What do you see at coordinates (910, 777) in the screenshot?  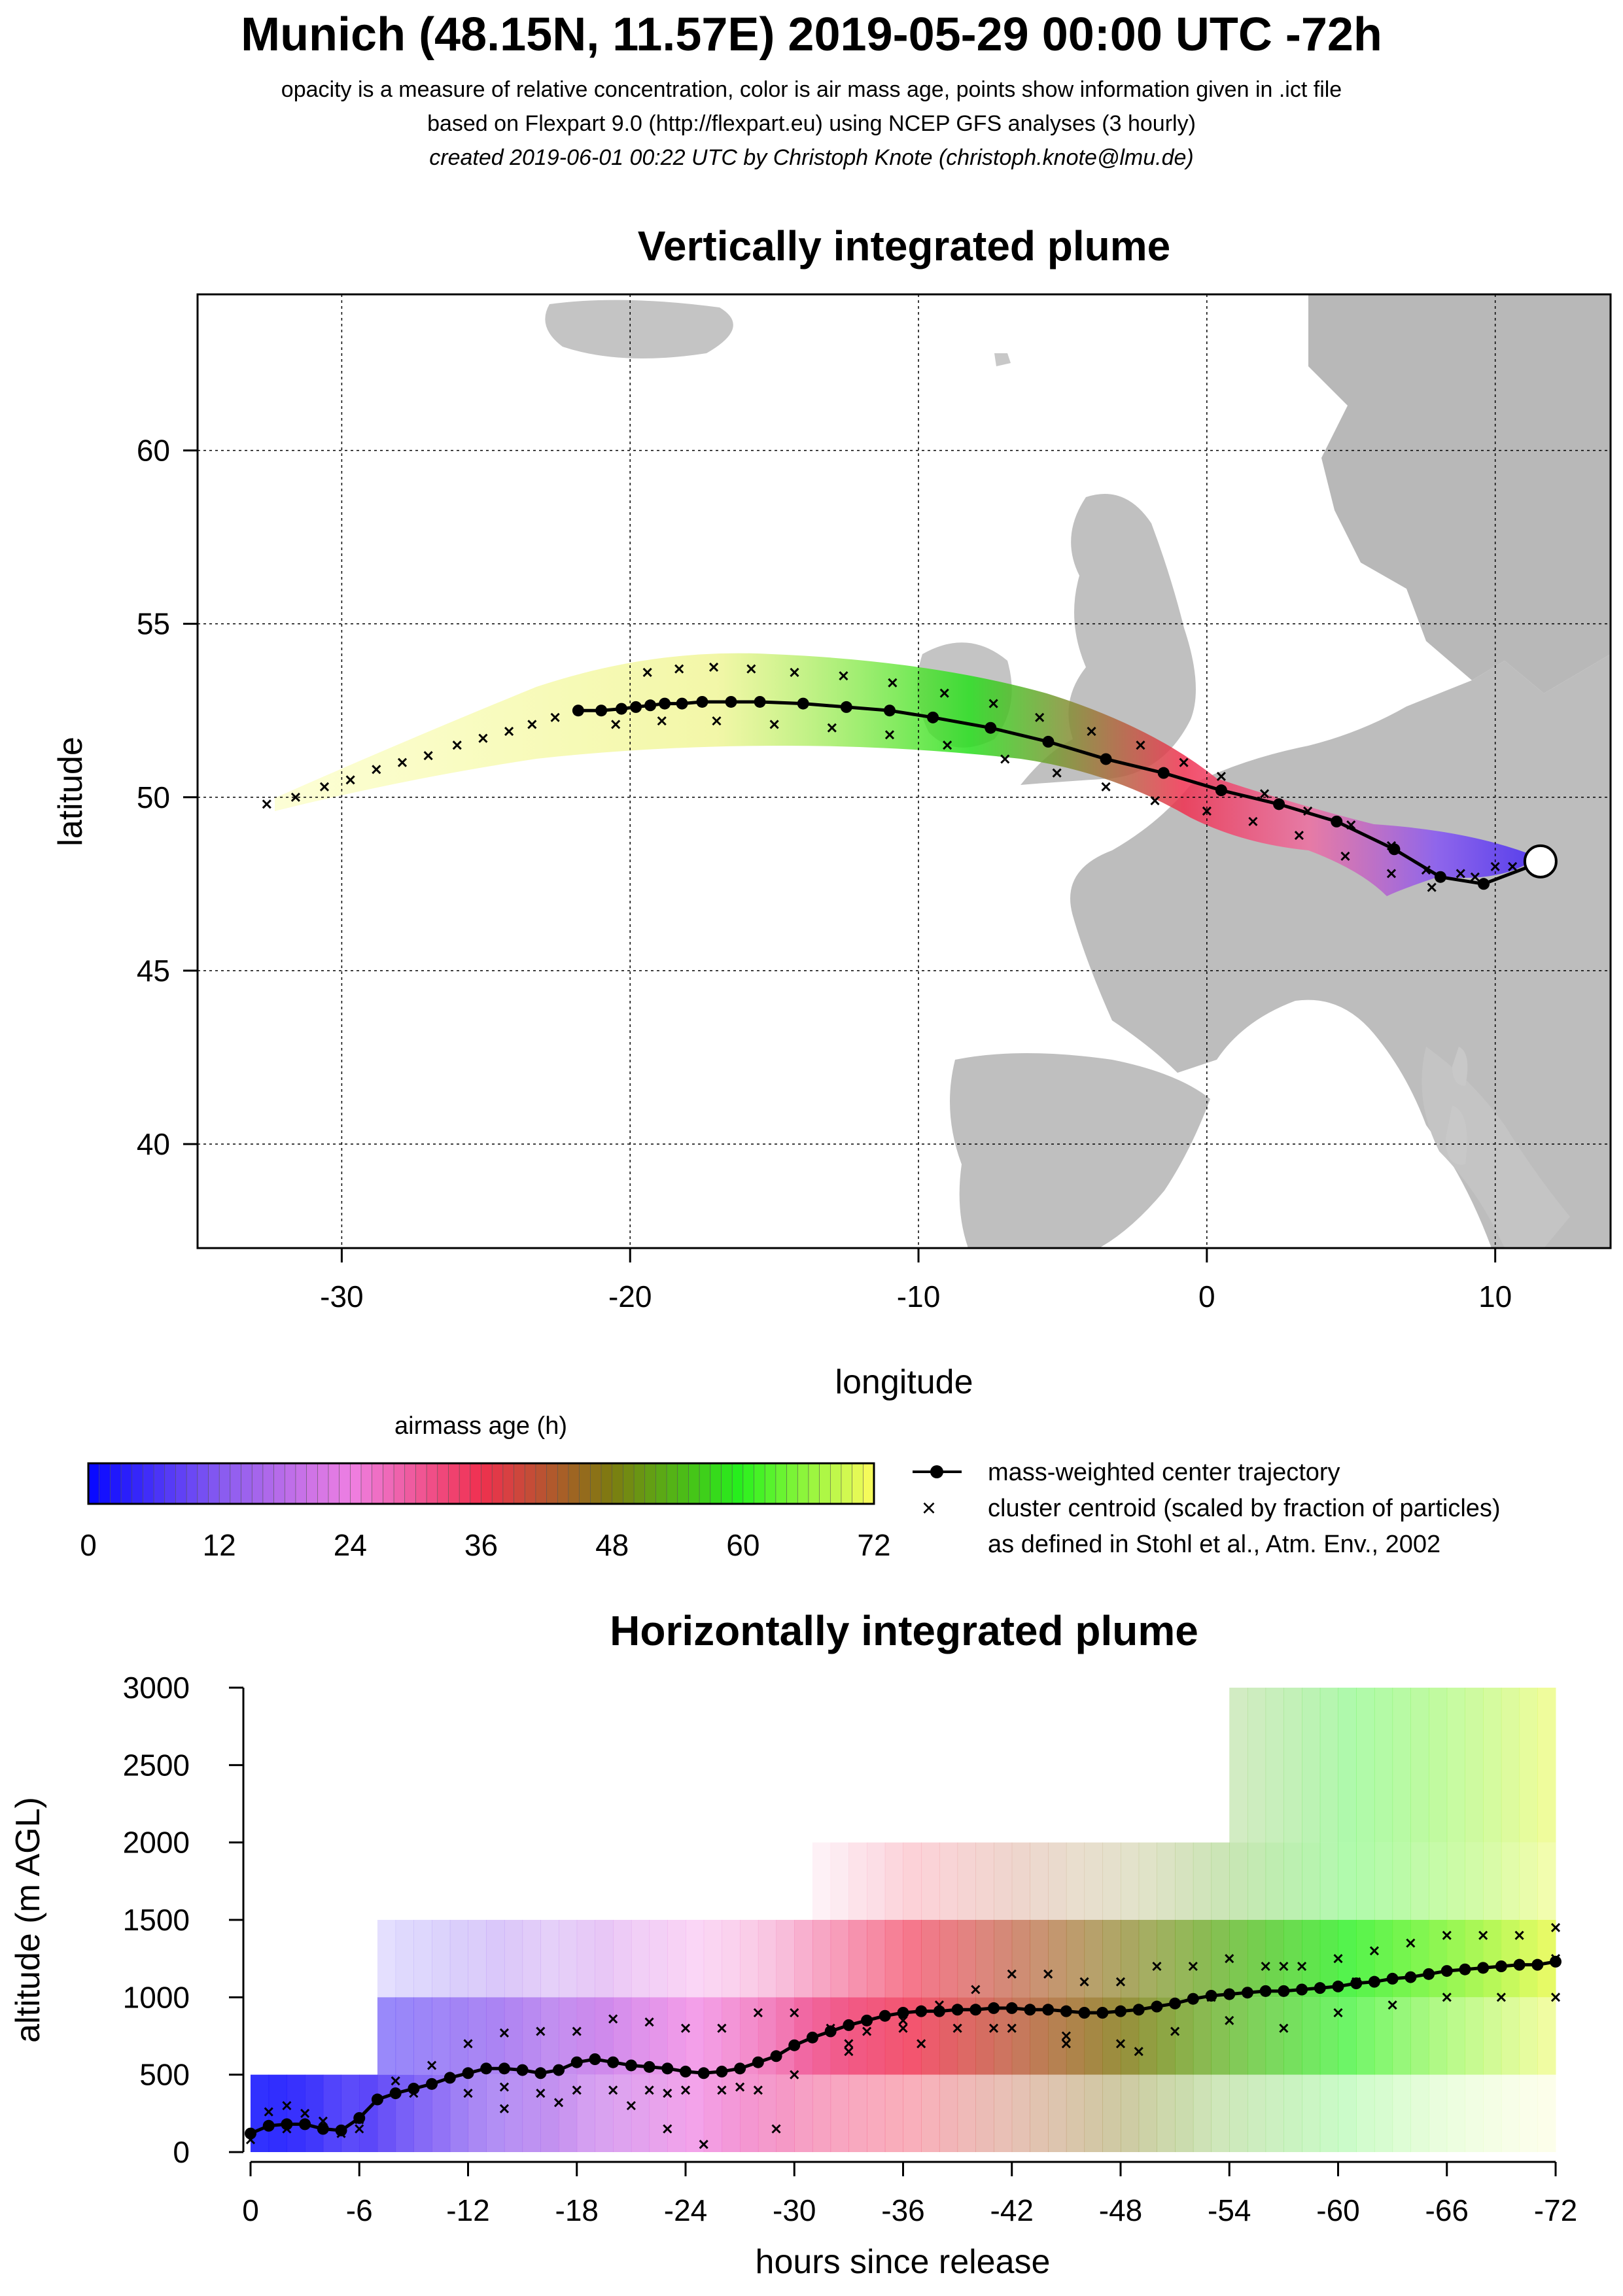 I see `map-marks` at bounding box center [910, 777].